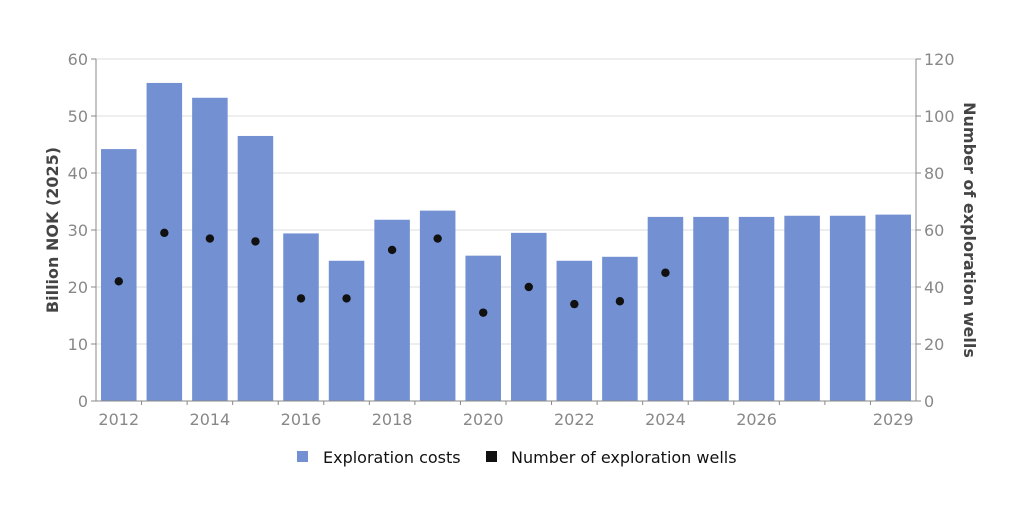 This screenshot has height=510, width=1024. I want to click on bar-2016, so click(301, 317).